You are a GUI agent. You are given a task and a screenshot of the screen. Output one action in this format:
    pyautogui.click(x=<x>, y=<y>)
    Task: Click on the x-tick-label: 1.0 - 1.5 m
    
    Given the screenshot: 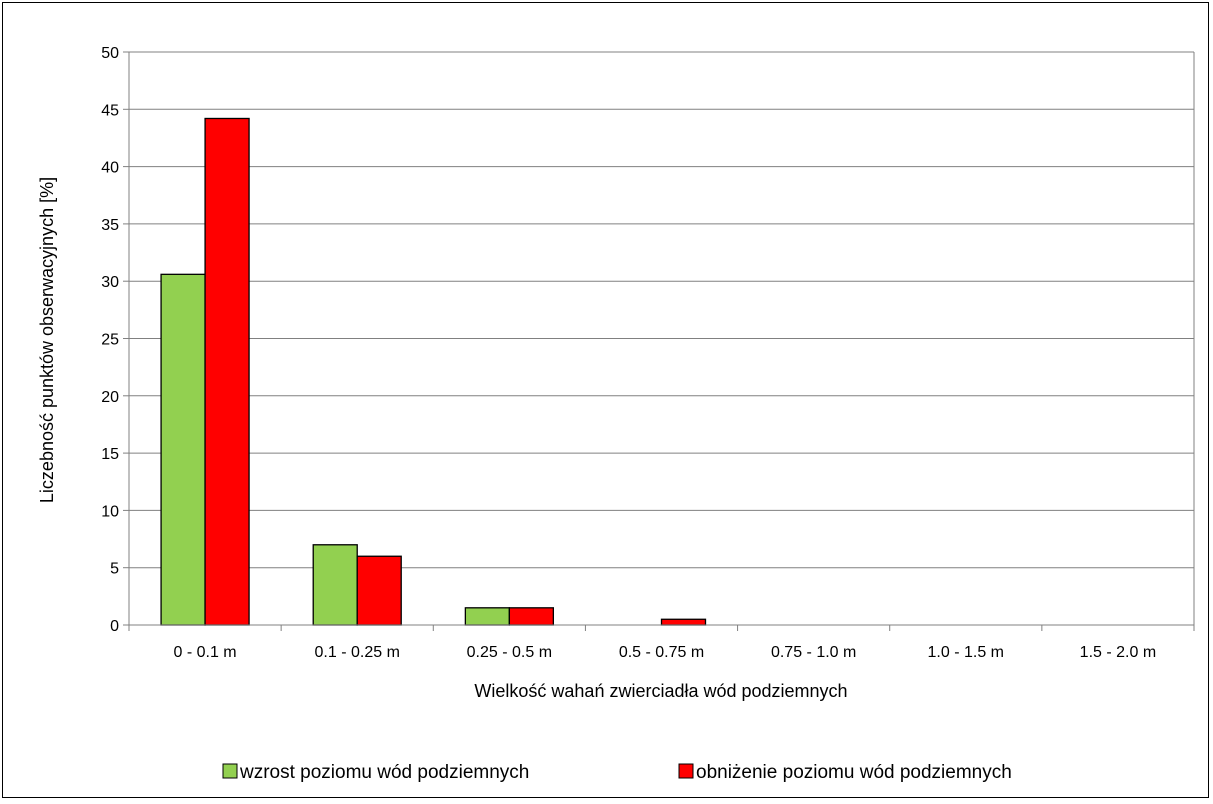 What is the action you would take?
    pyautogui.click(x=966, y=652)
    